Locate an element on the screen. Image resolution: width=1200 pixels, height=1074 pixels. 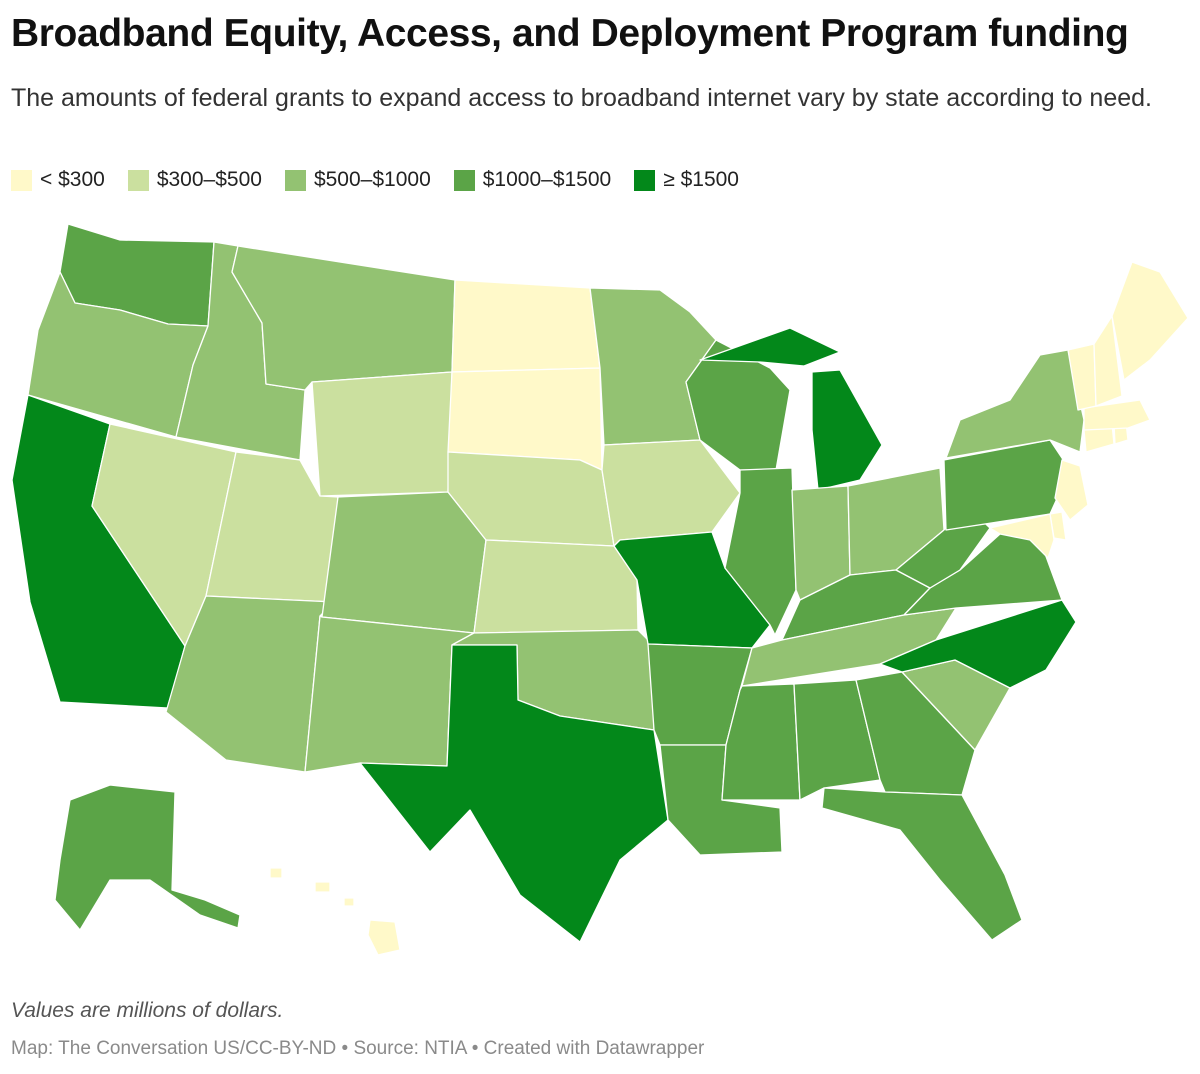
state-ia is located at coordinates (671, 493).